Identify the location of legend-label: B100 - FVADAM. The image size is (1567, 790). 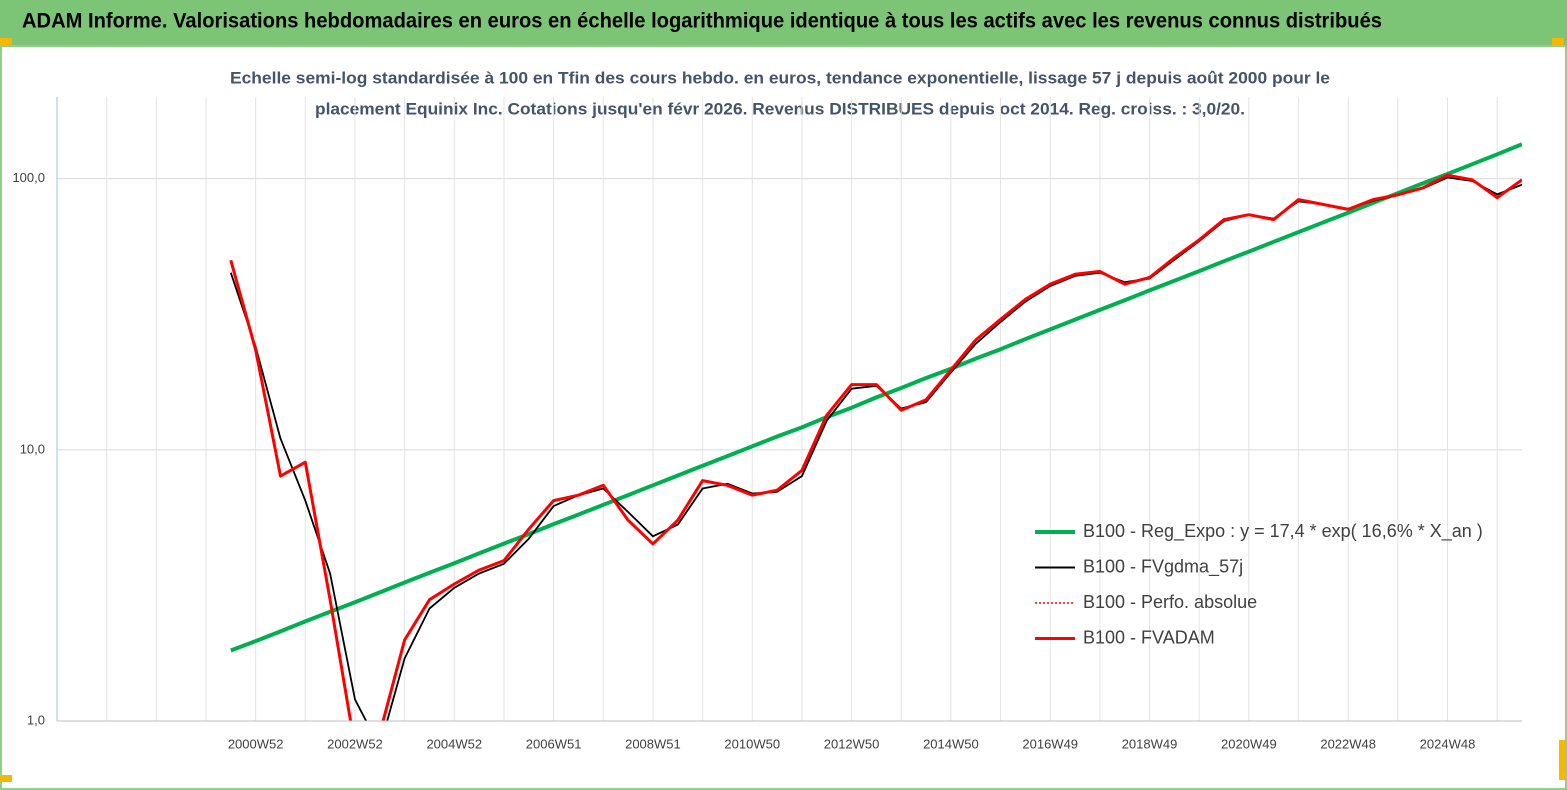
(1149, 637).